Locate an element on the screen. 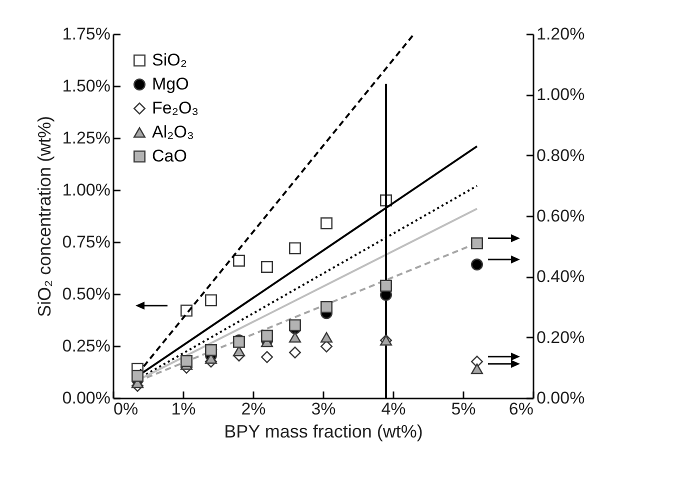  y2-tick-label: 0.40% is located at coordinates (560, 276).